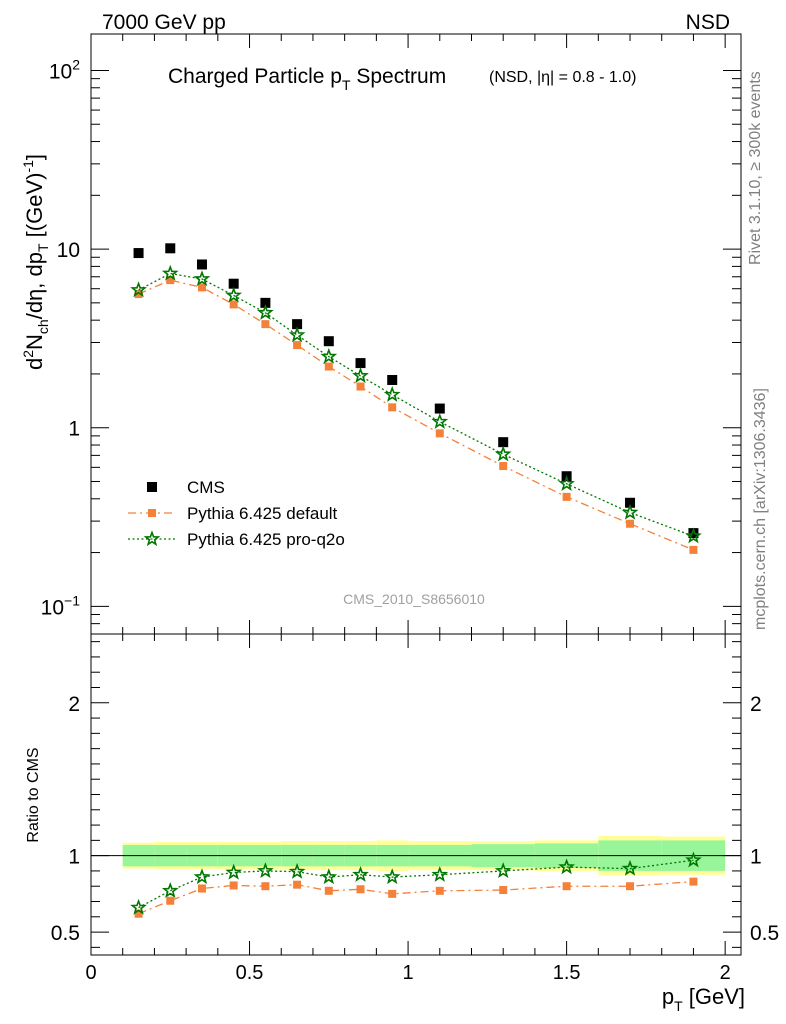 The width and height of the screenshot is (786, 1024). What do you see at coordinates (756, 857) in the screenshot?
I see `ratio-y-tick-label-right: 1` at bounding box center [756, 857].